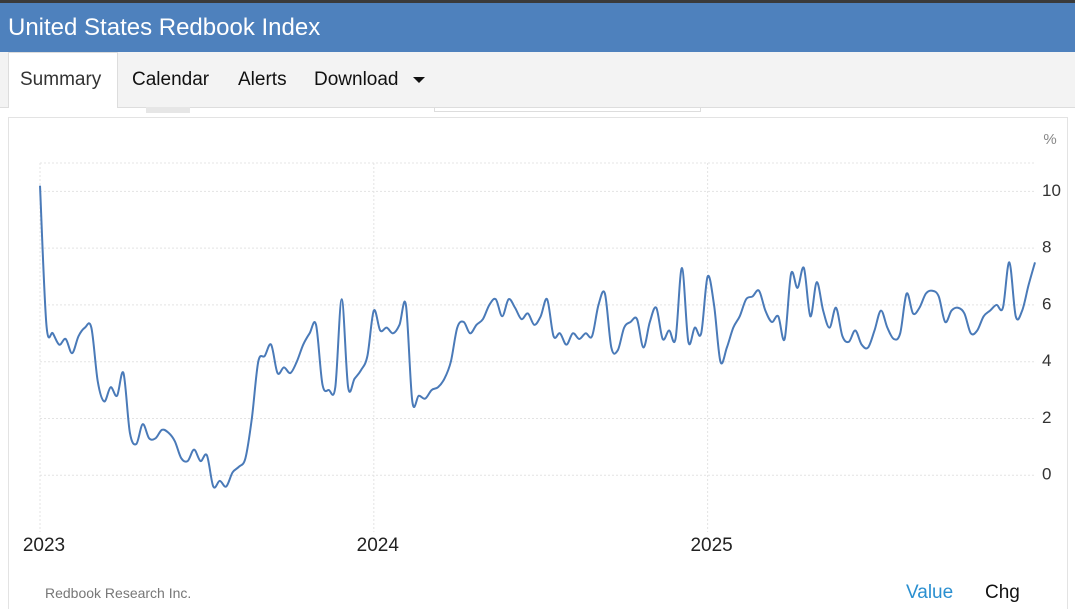 The width and height of the screenshot is (1075, 609). Describe the element at coordinates (1049, 139) in the screenshot. I see `y-unit: %` at that location.